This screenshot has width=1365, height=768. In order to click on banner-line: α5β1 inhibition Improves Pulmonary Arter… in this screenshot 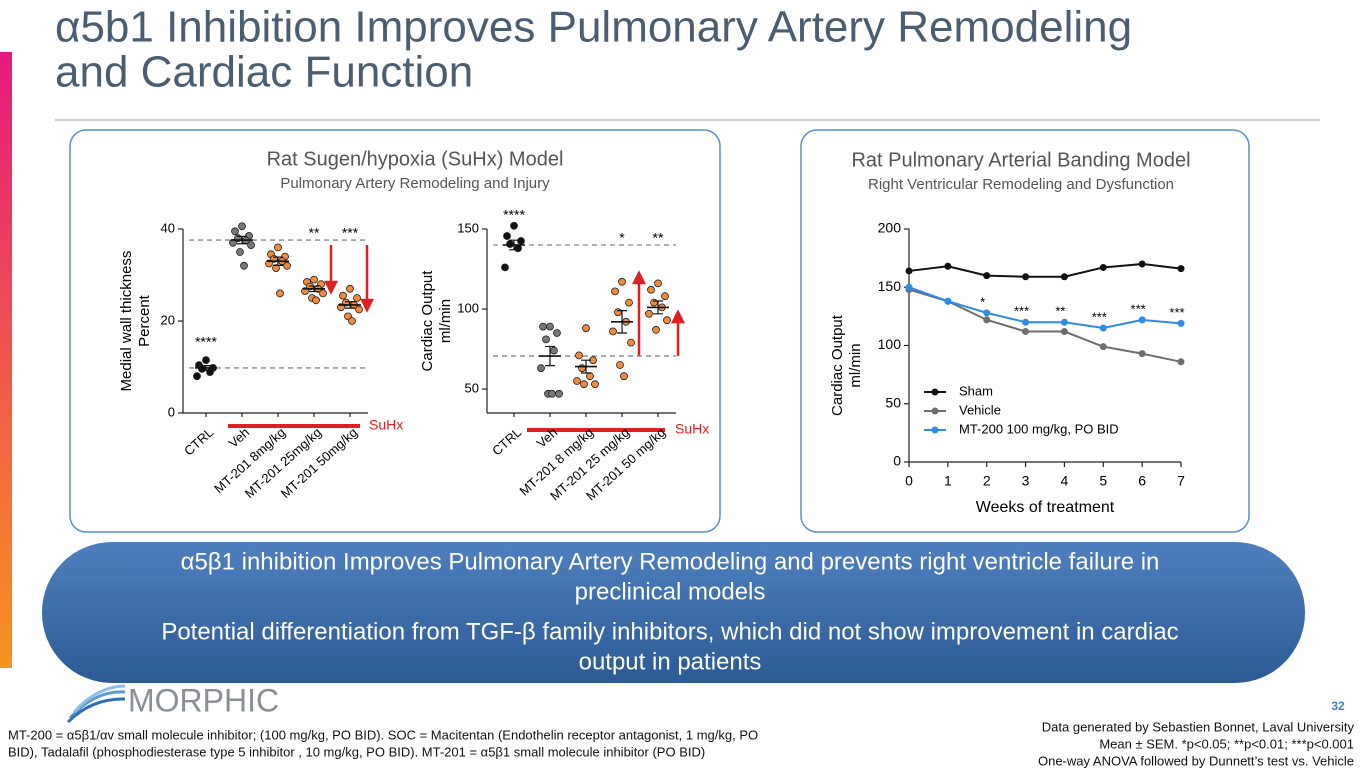, I will do `click(670, 561)`.